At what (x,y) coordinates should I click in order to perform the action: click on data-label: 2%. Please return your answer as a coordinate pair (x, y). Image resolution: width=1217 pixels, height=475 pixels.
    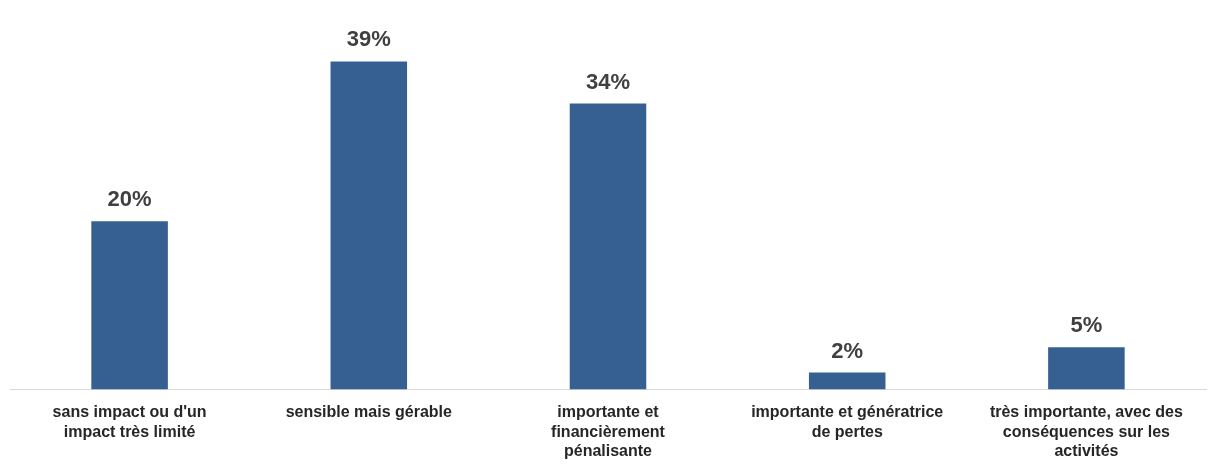
    Looking at the image, I should click on (847, 350).